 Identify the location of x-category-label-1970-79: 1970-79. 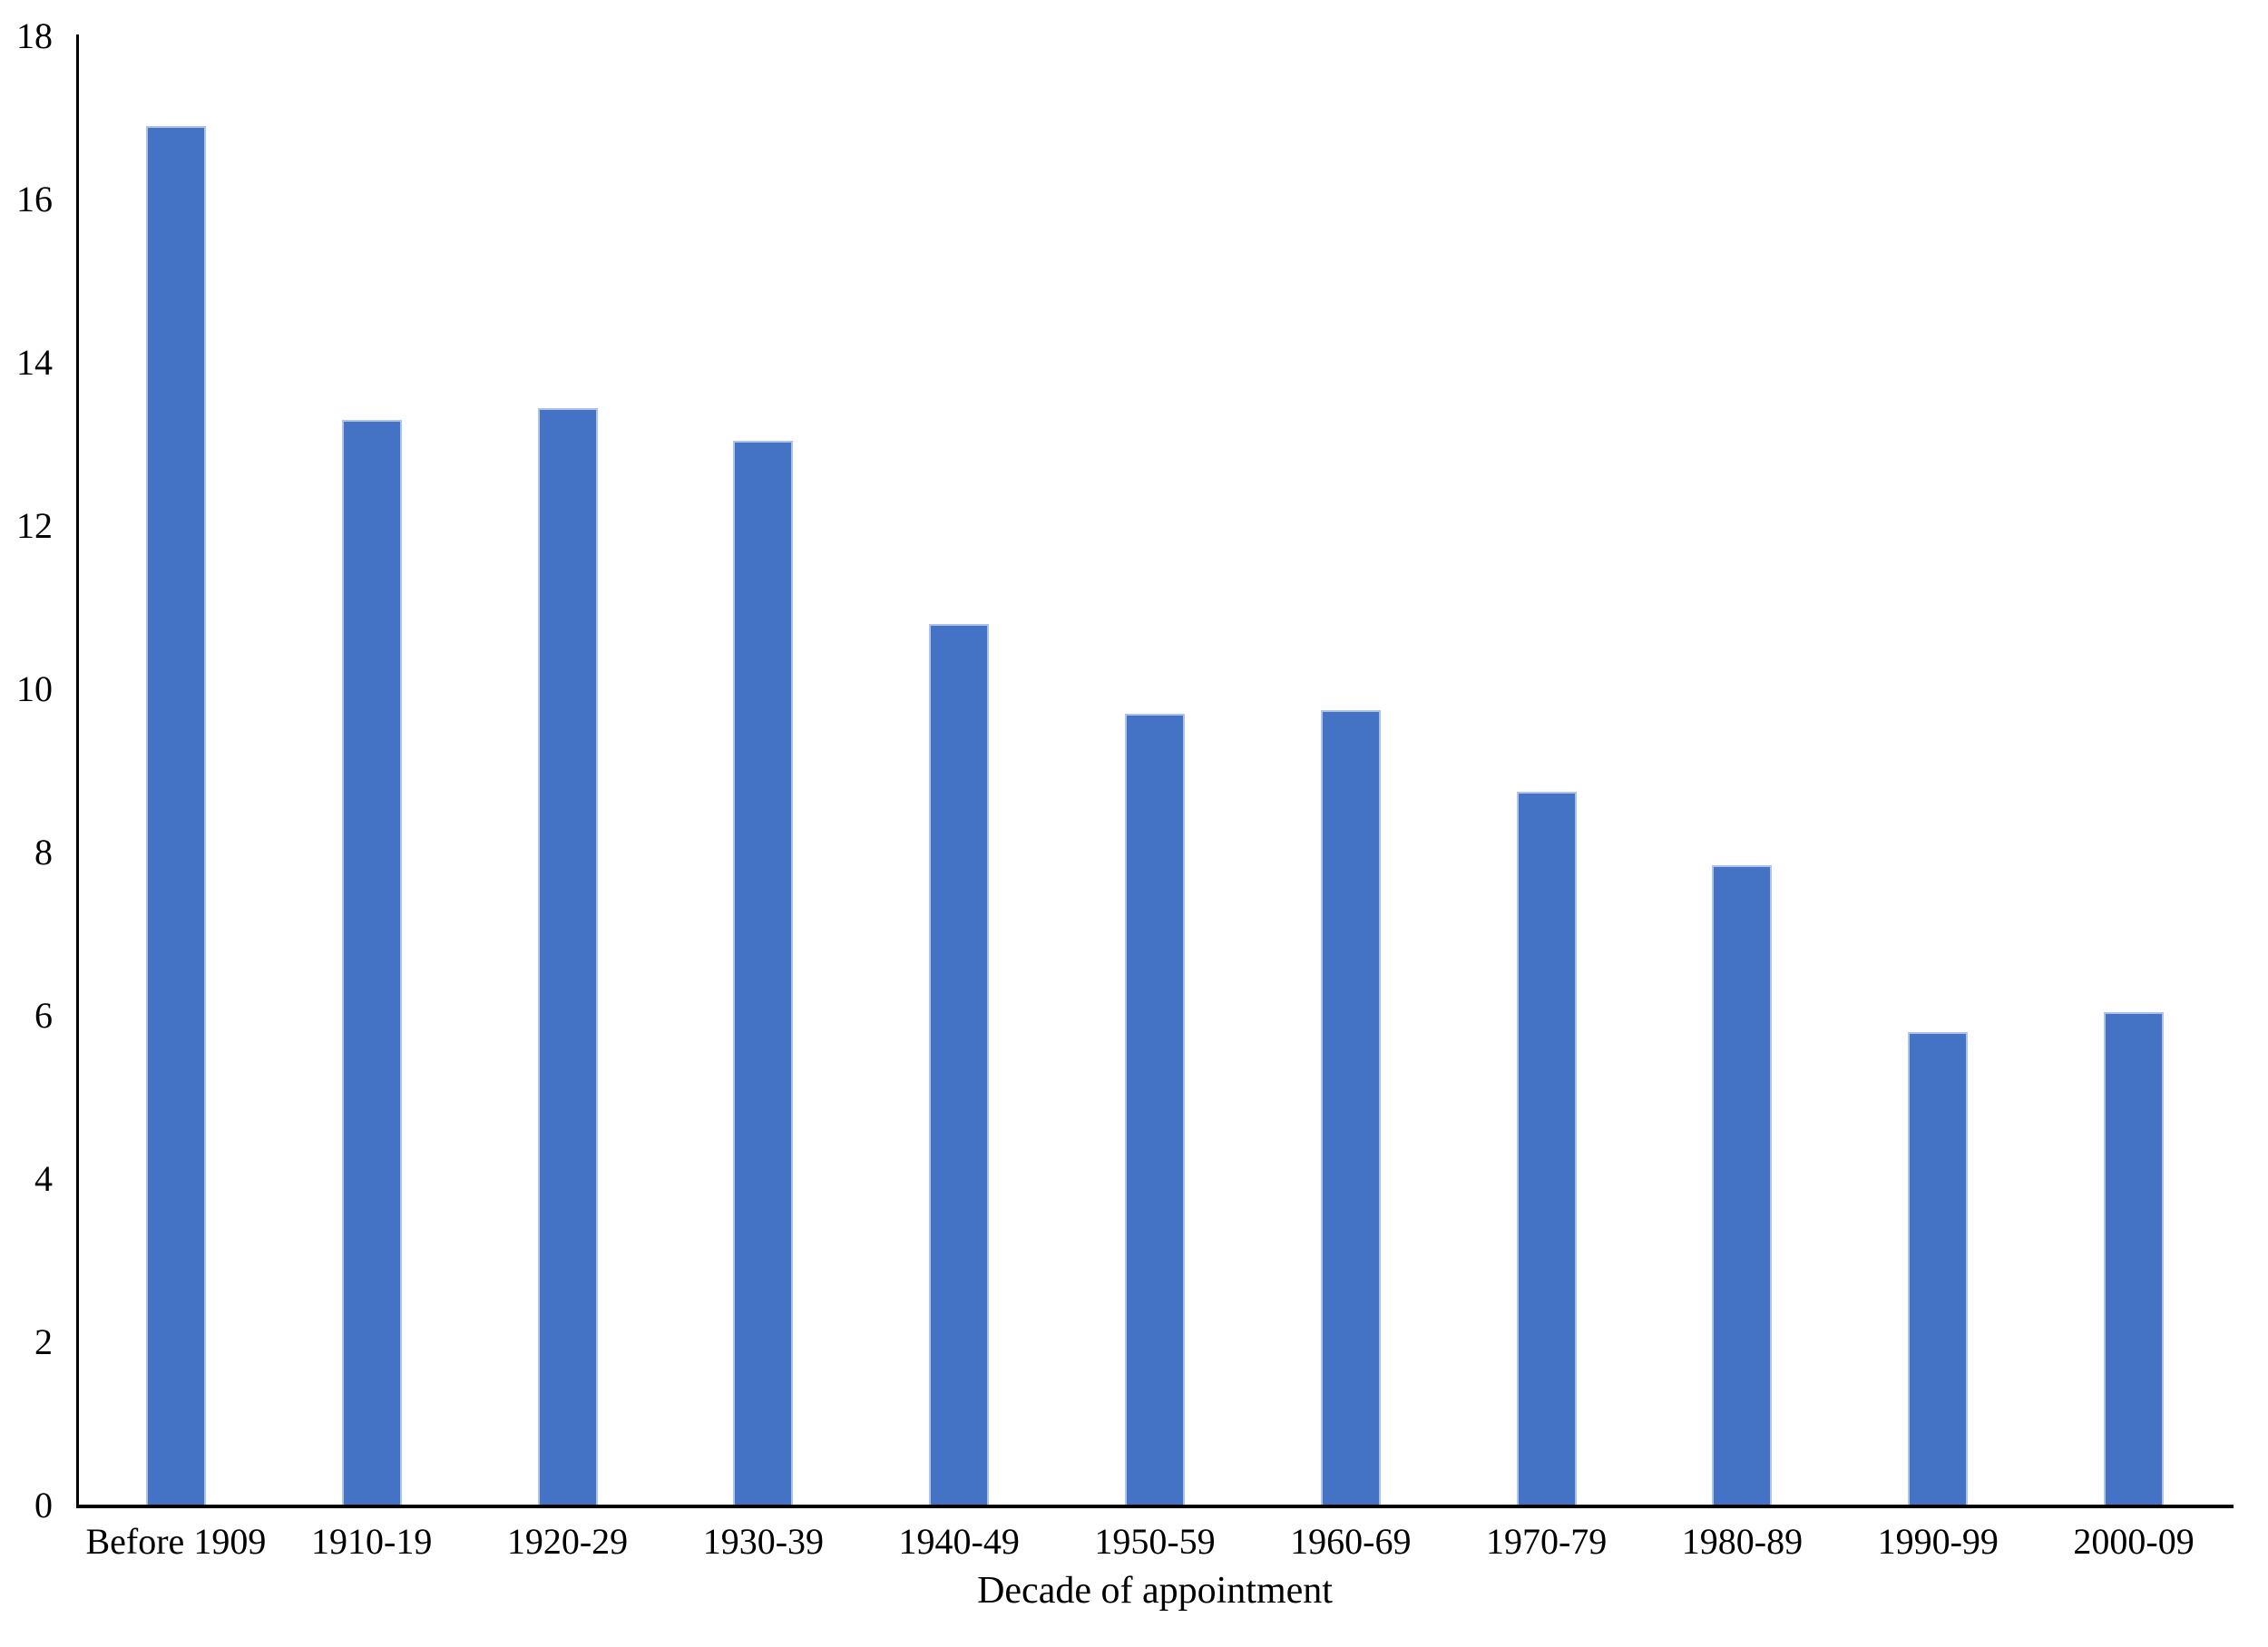
(1546, 1541).